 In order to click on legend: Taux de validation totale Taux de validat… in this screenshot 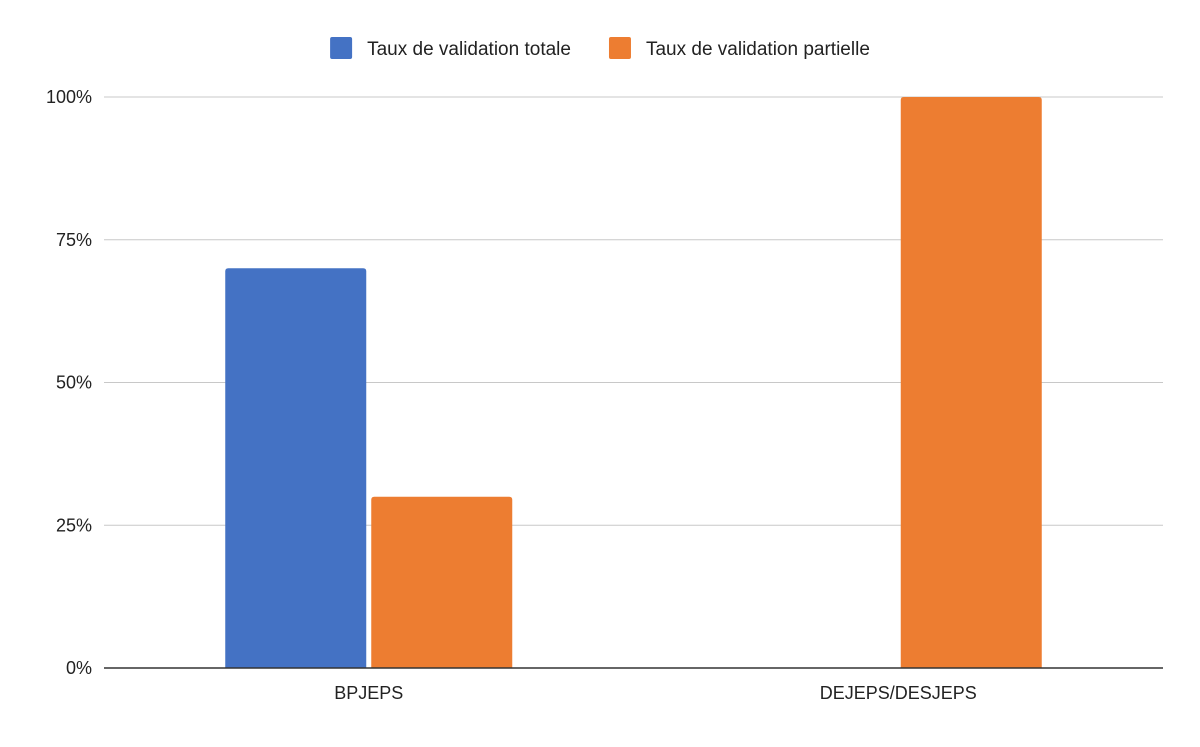, I will do `click(600, 48)`.